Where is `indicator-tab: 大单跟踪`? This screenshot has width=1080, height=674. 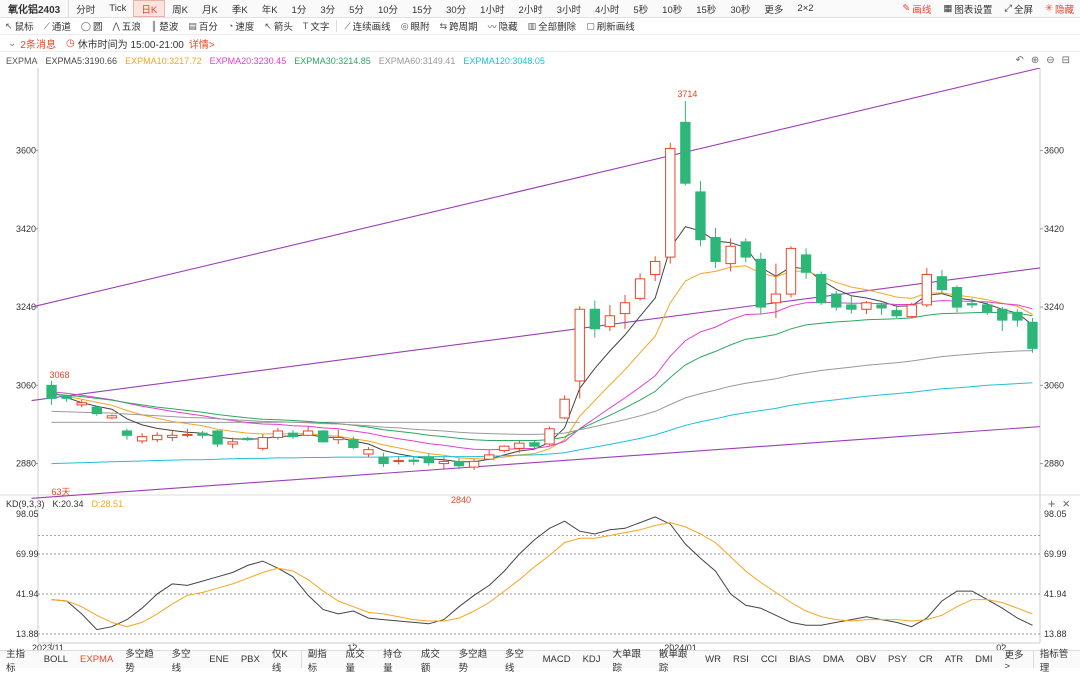 indicator-tab: 大单跟踪 is located at coordinates (627, 661).